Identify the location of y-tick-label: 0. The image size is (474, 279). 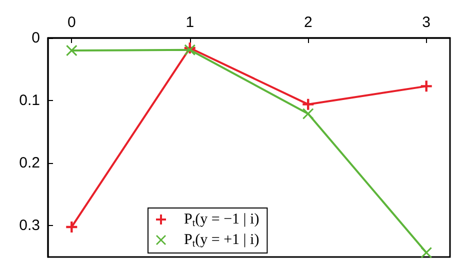
(36, 38).